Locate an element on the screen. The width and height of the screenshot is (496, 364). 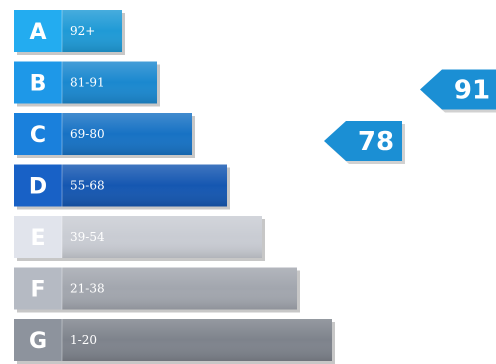
rating-pointer-78: 78 is located at coordinates (364, 142).